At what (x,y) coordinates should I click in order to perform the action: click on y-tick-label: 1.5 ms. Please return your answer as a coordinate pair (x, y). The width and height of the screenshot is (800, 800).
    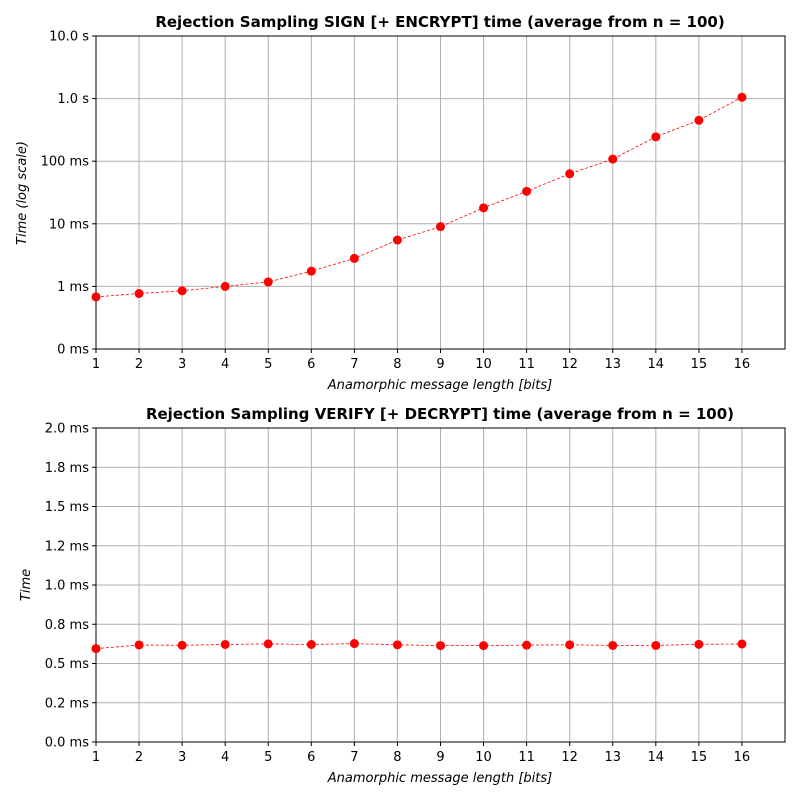
    Looking at the image, I should click on (67, 507).